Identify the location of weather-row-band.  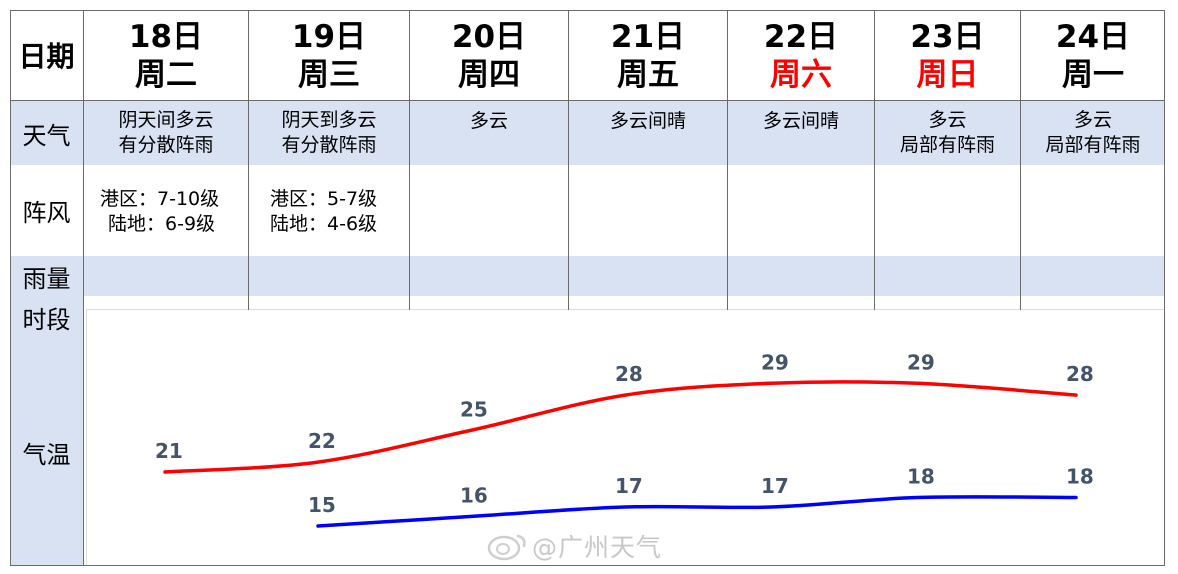
(587, 133).